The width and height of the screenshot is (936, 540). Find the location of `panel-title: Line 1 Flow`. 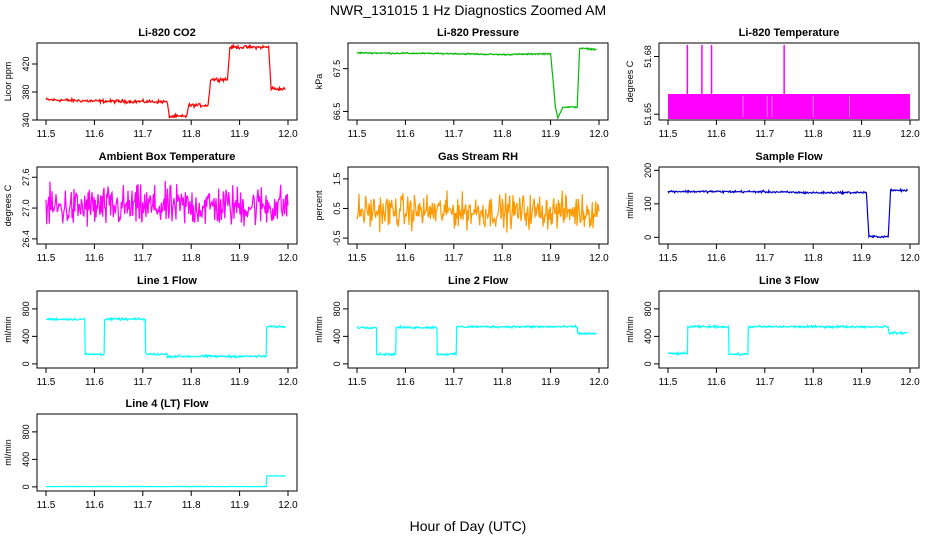

panel-title: Line 1 Flow is located at coordinates (167, 281).